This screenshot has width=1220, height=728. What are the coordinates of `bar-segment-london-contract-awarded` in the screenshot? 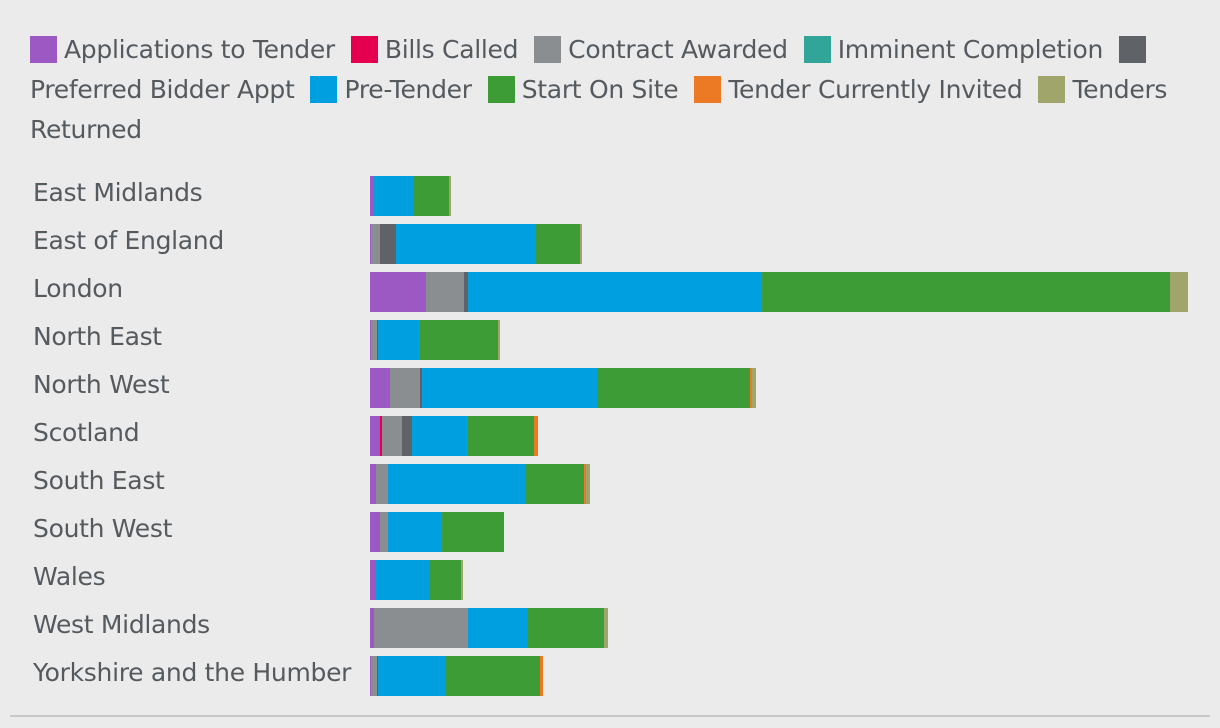 It's located at (445, 292).